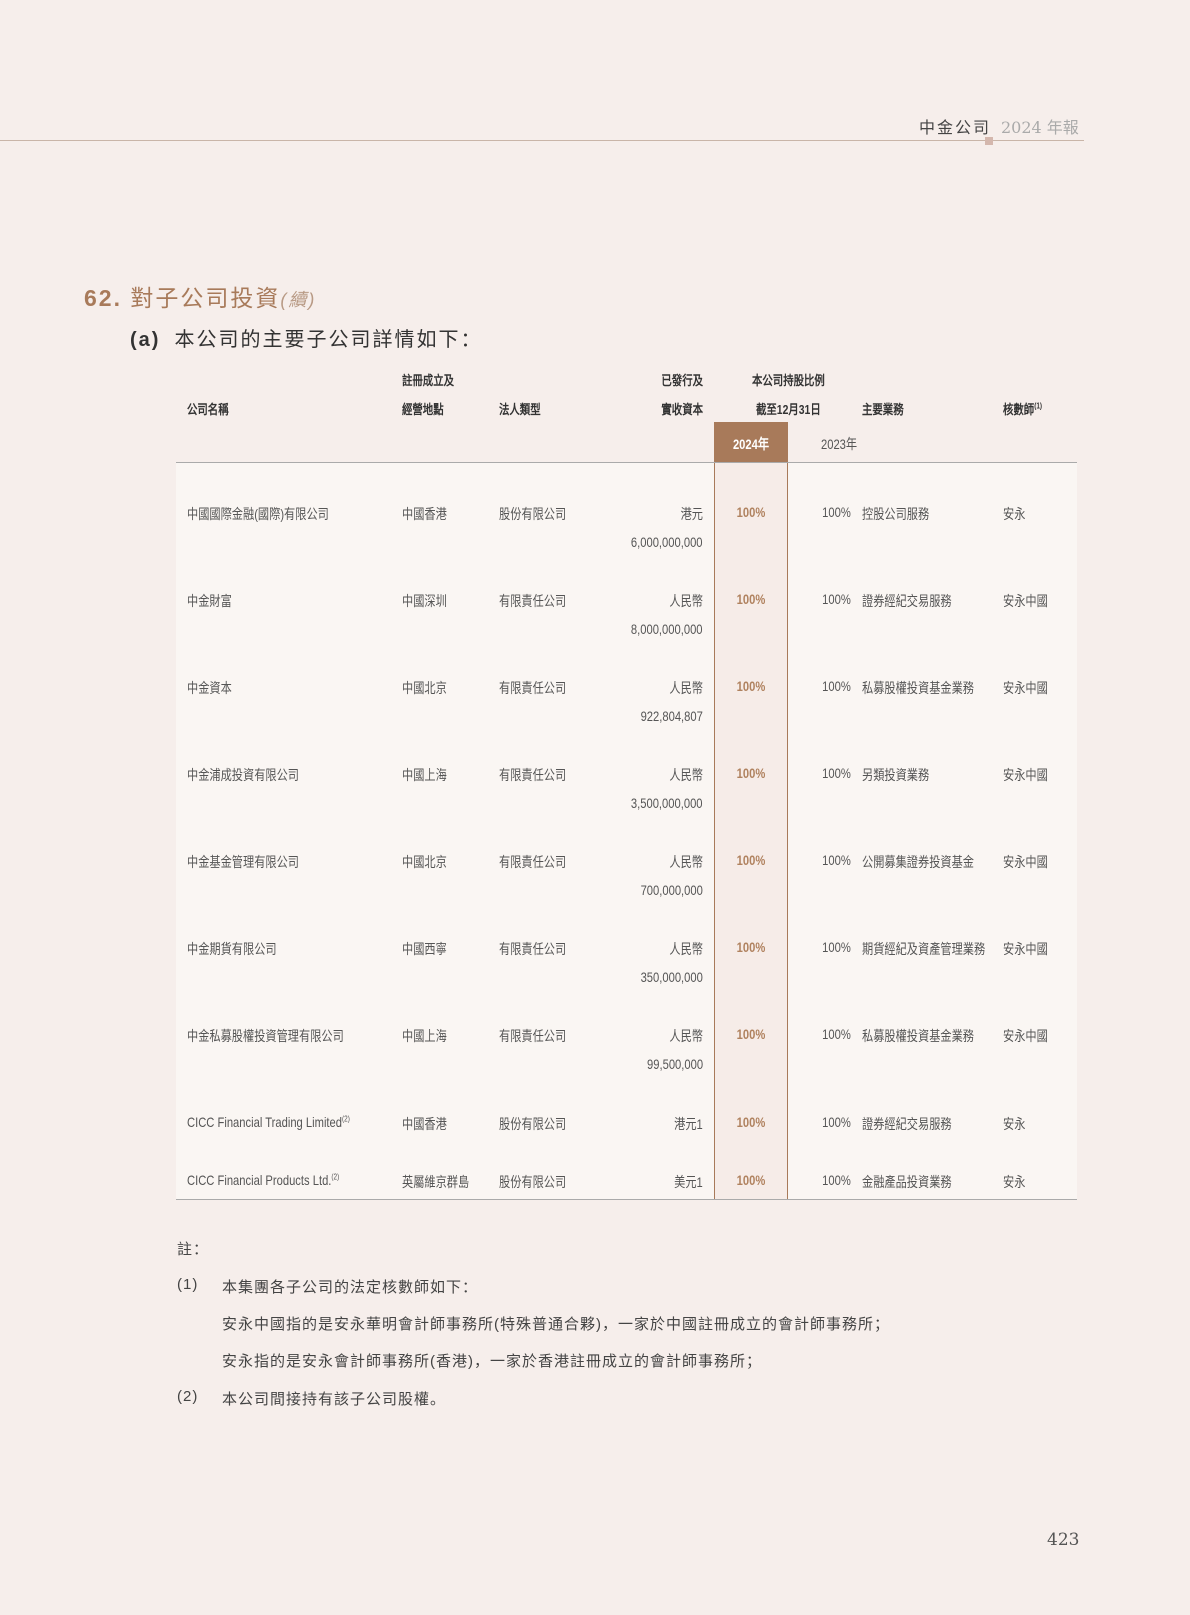 The image size is (1190, 1615). Describe the element at coordinates (918, 862) in the screenshot. I see `cell-business: 公開募集證券投資基金` at that location.